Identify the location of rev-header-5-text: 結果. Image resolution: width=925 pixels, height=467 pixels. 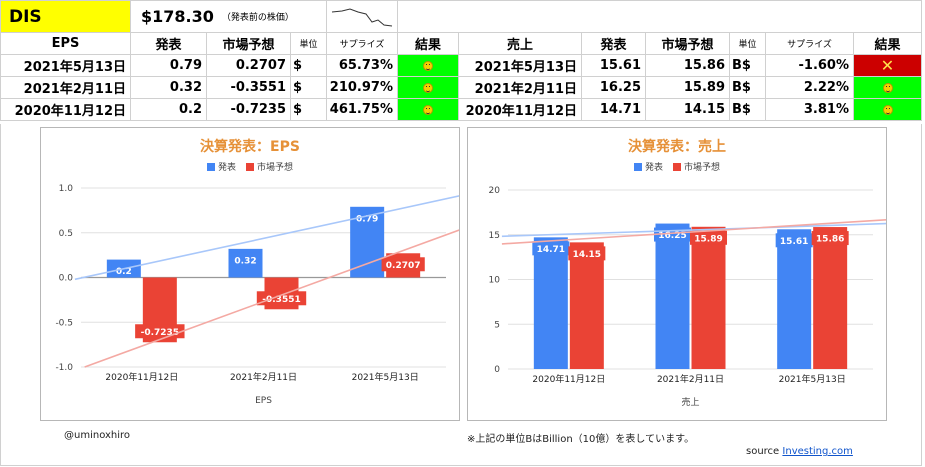
(887, 45).